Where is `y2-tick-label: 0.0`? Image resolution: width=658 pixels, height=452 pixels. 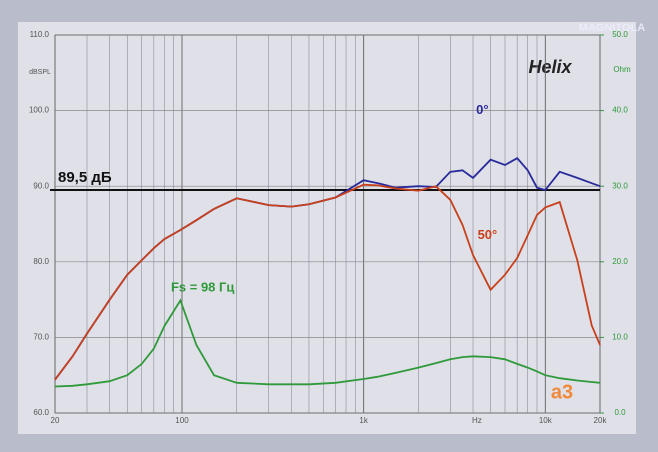 y2-tick-label: 0.0 is located at coordinates (620, 412).